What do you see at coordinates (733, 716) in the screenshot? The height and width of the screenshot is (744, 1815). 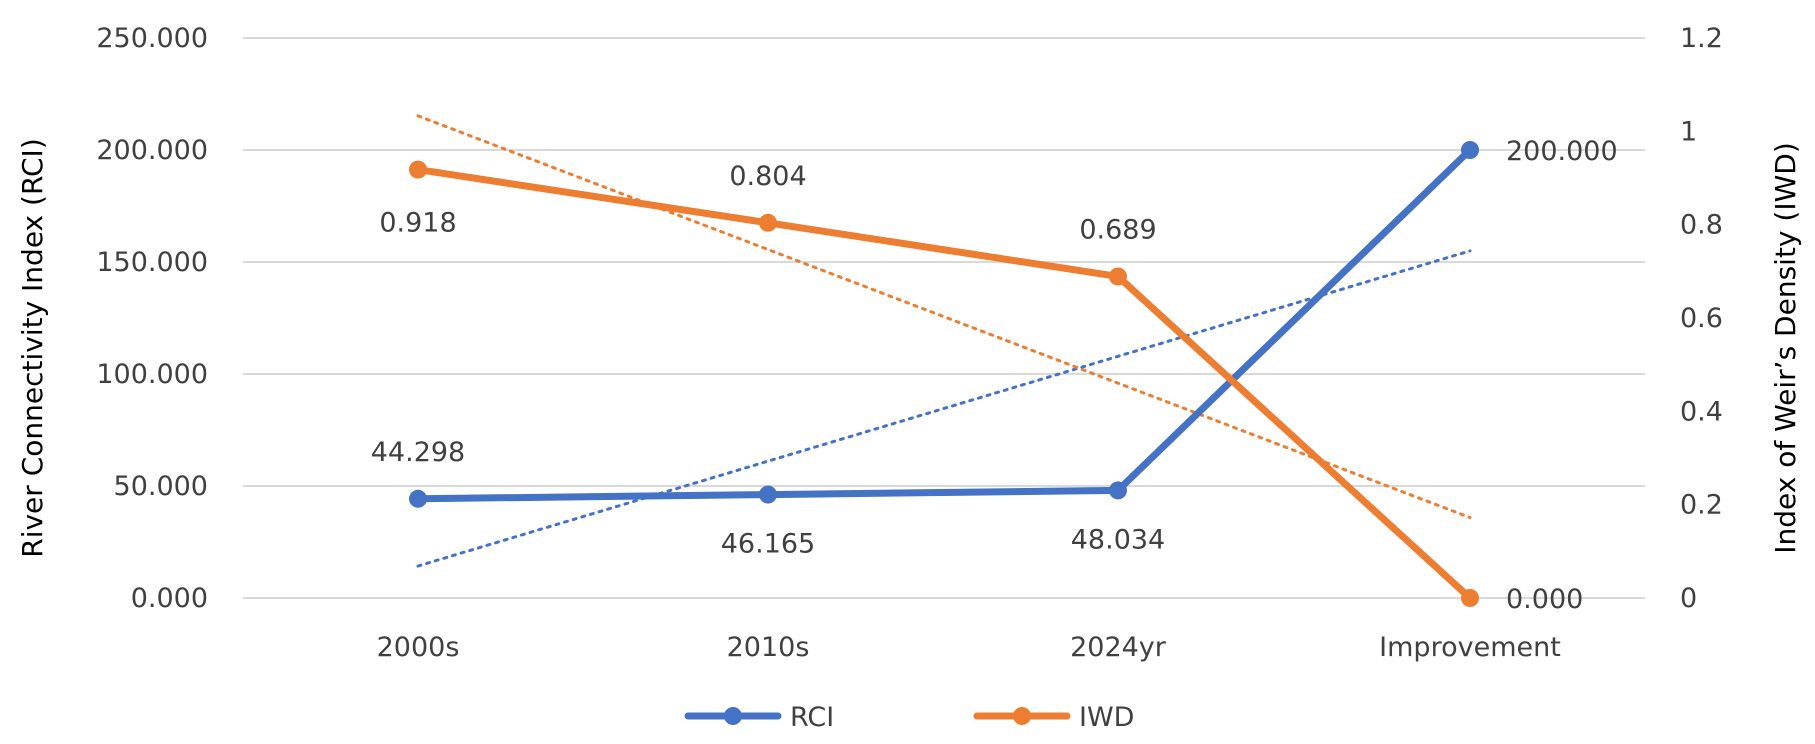 I see `rci-legend-marker` at bounding box center [733, 716].